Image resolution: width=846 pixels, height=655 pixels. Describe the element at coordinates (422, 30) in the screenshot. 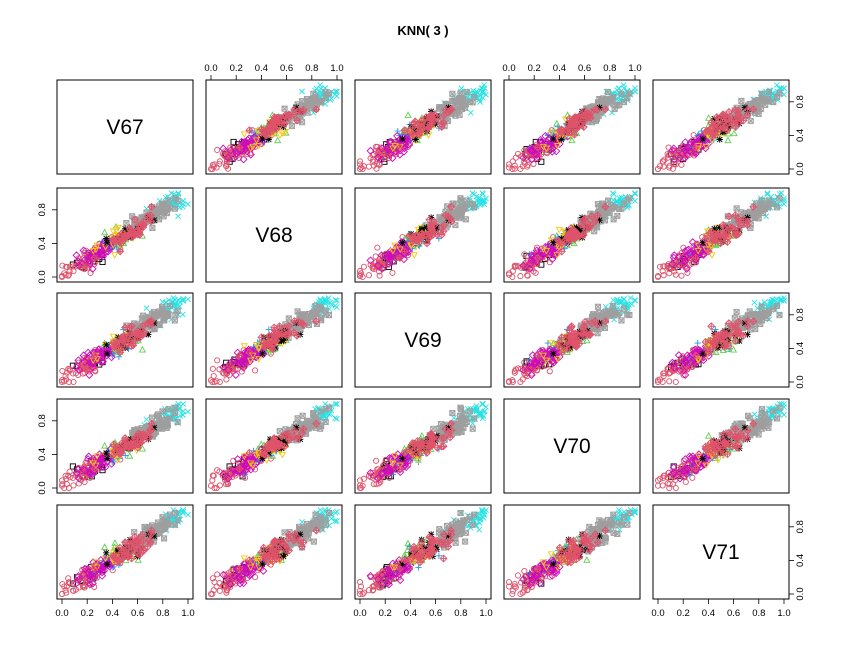

I see `chart-title: KNN( 3 )` at that location.